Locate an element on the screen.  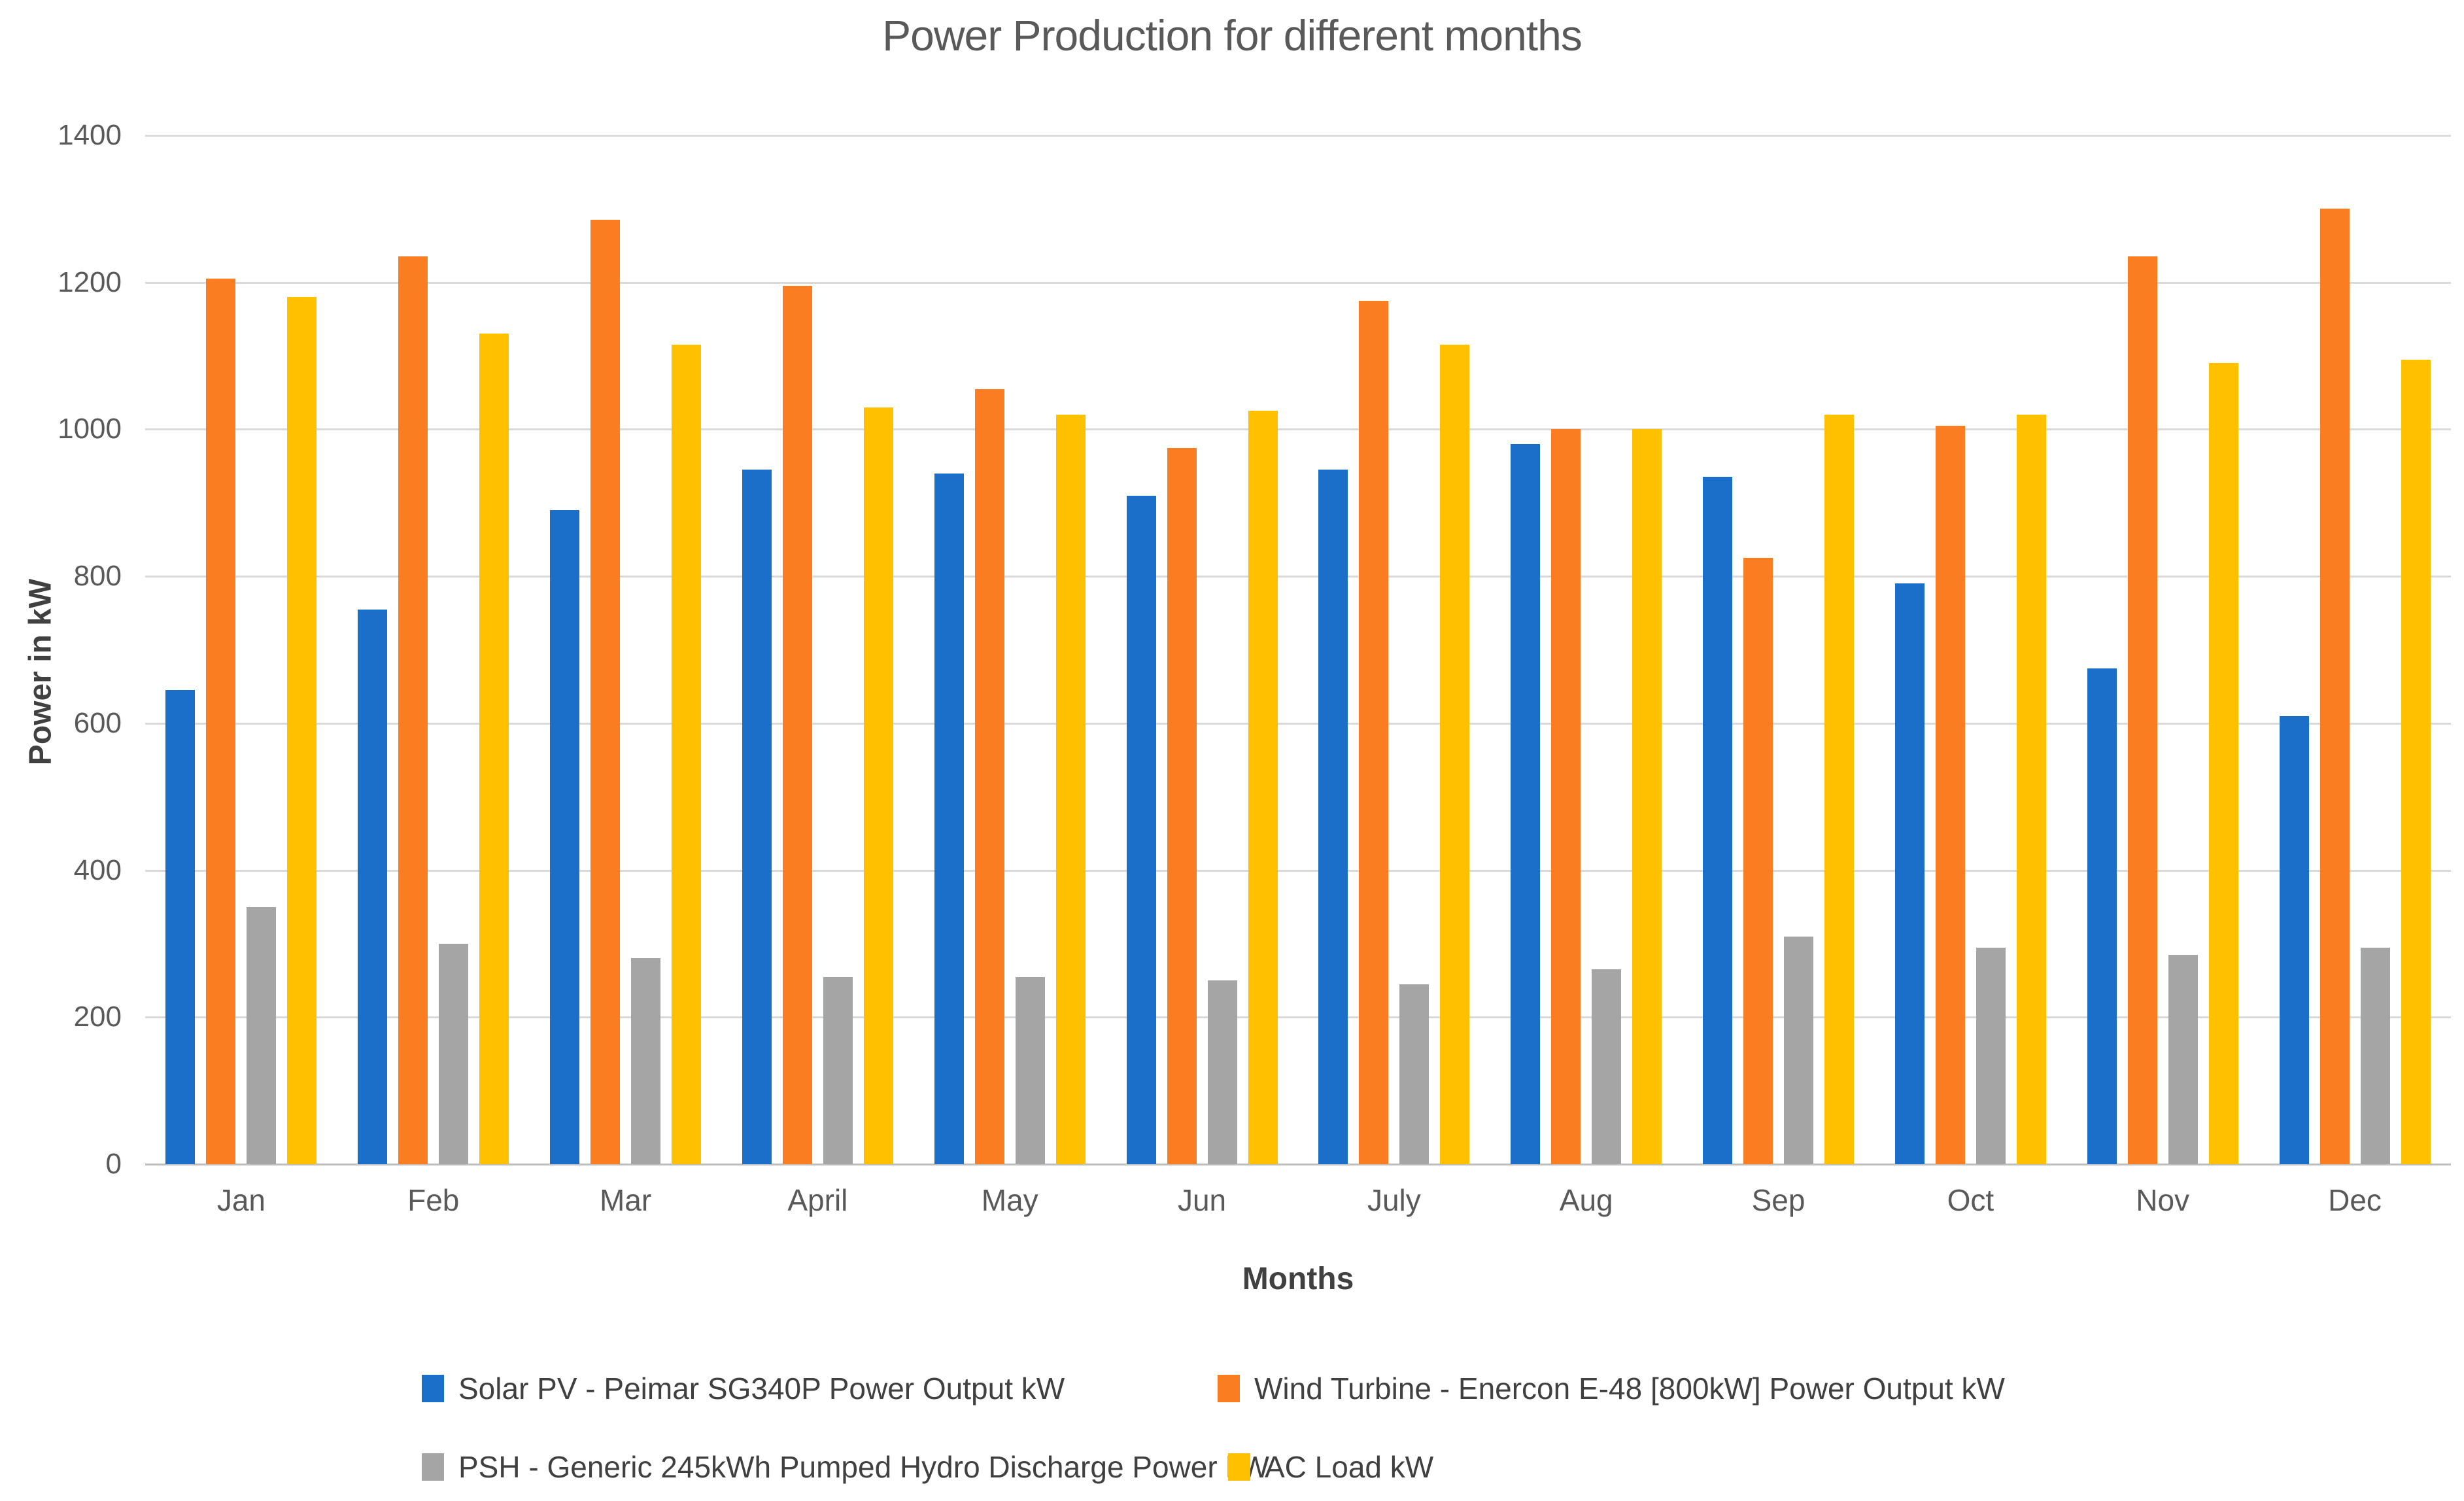
x-axis-title: Months is located at coordinates (1298, 1279).